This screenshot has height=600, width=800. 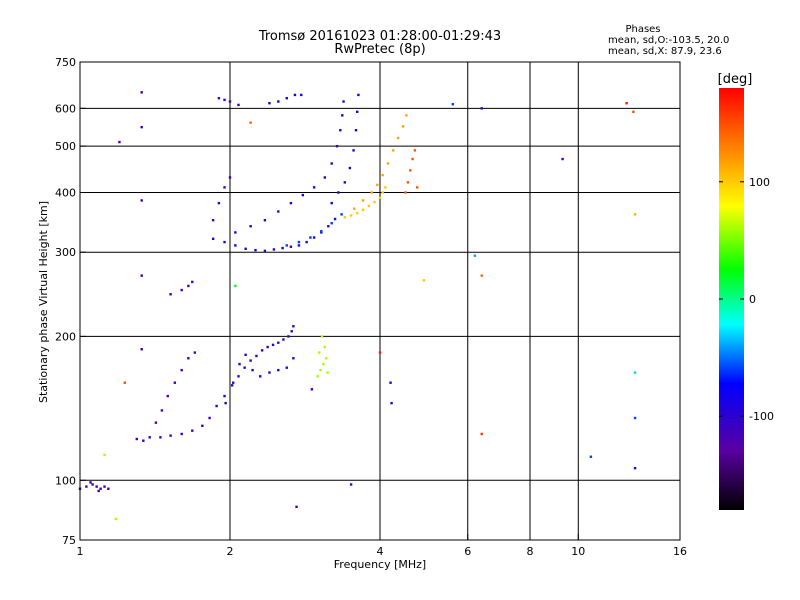 What do you see at coordinates (578, 551) in the screenshot?
I see `x-tick-label: 10` at bounding box center [578, 551].